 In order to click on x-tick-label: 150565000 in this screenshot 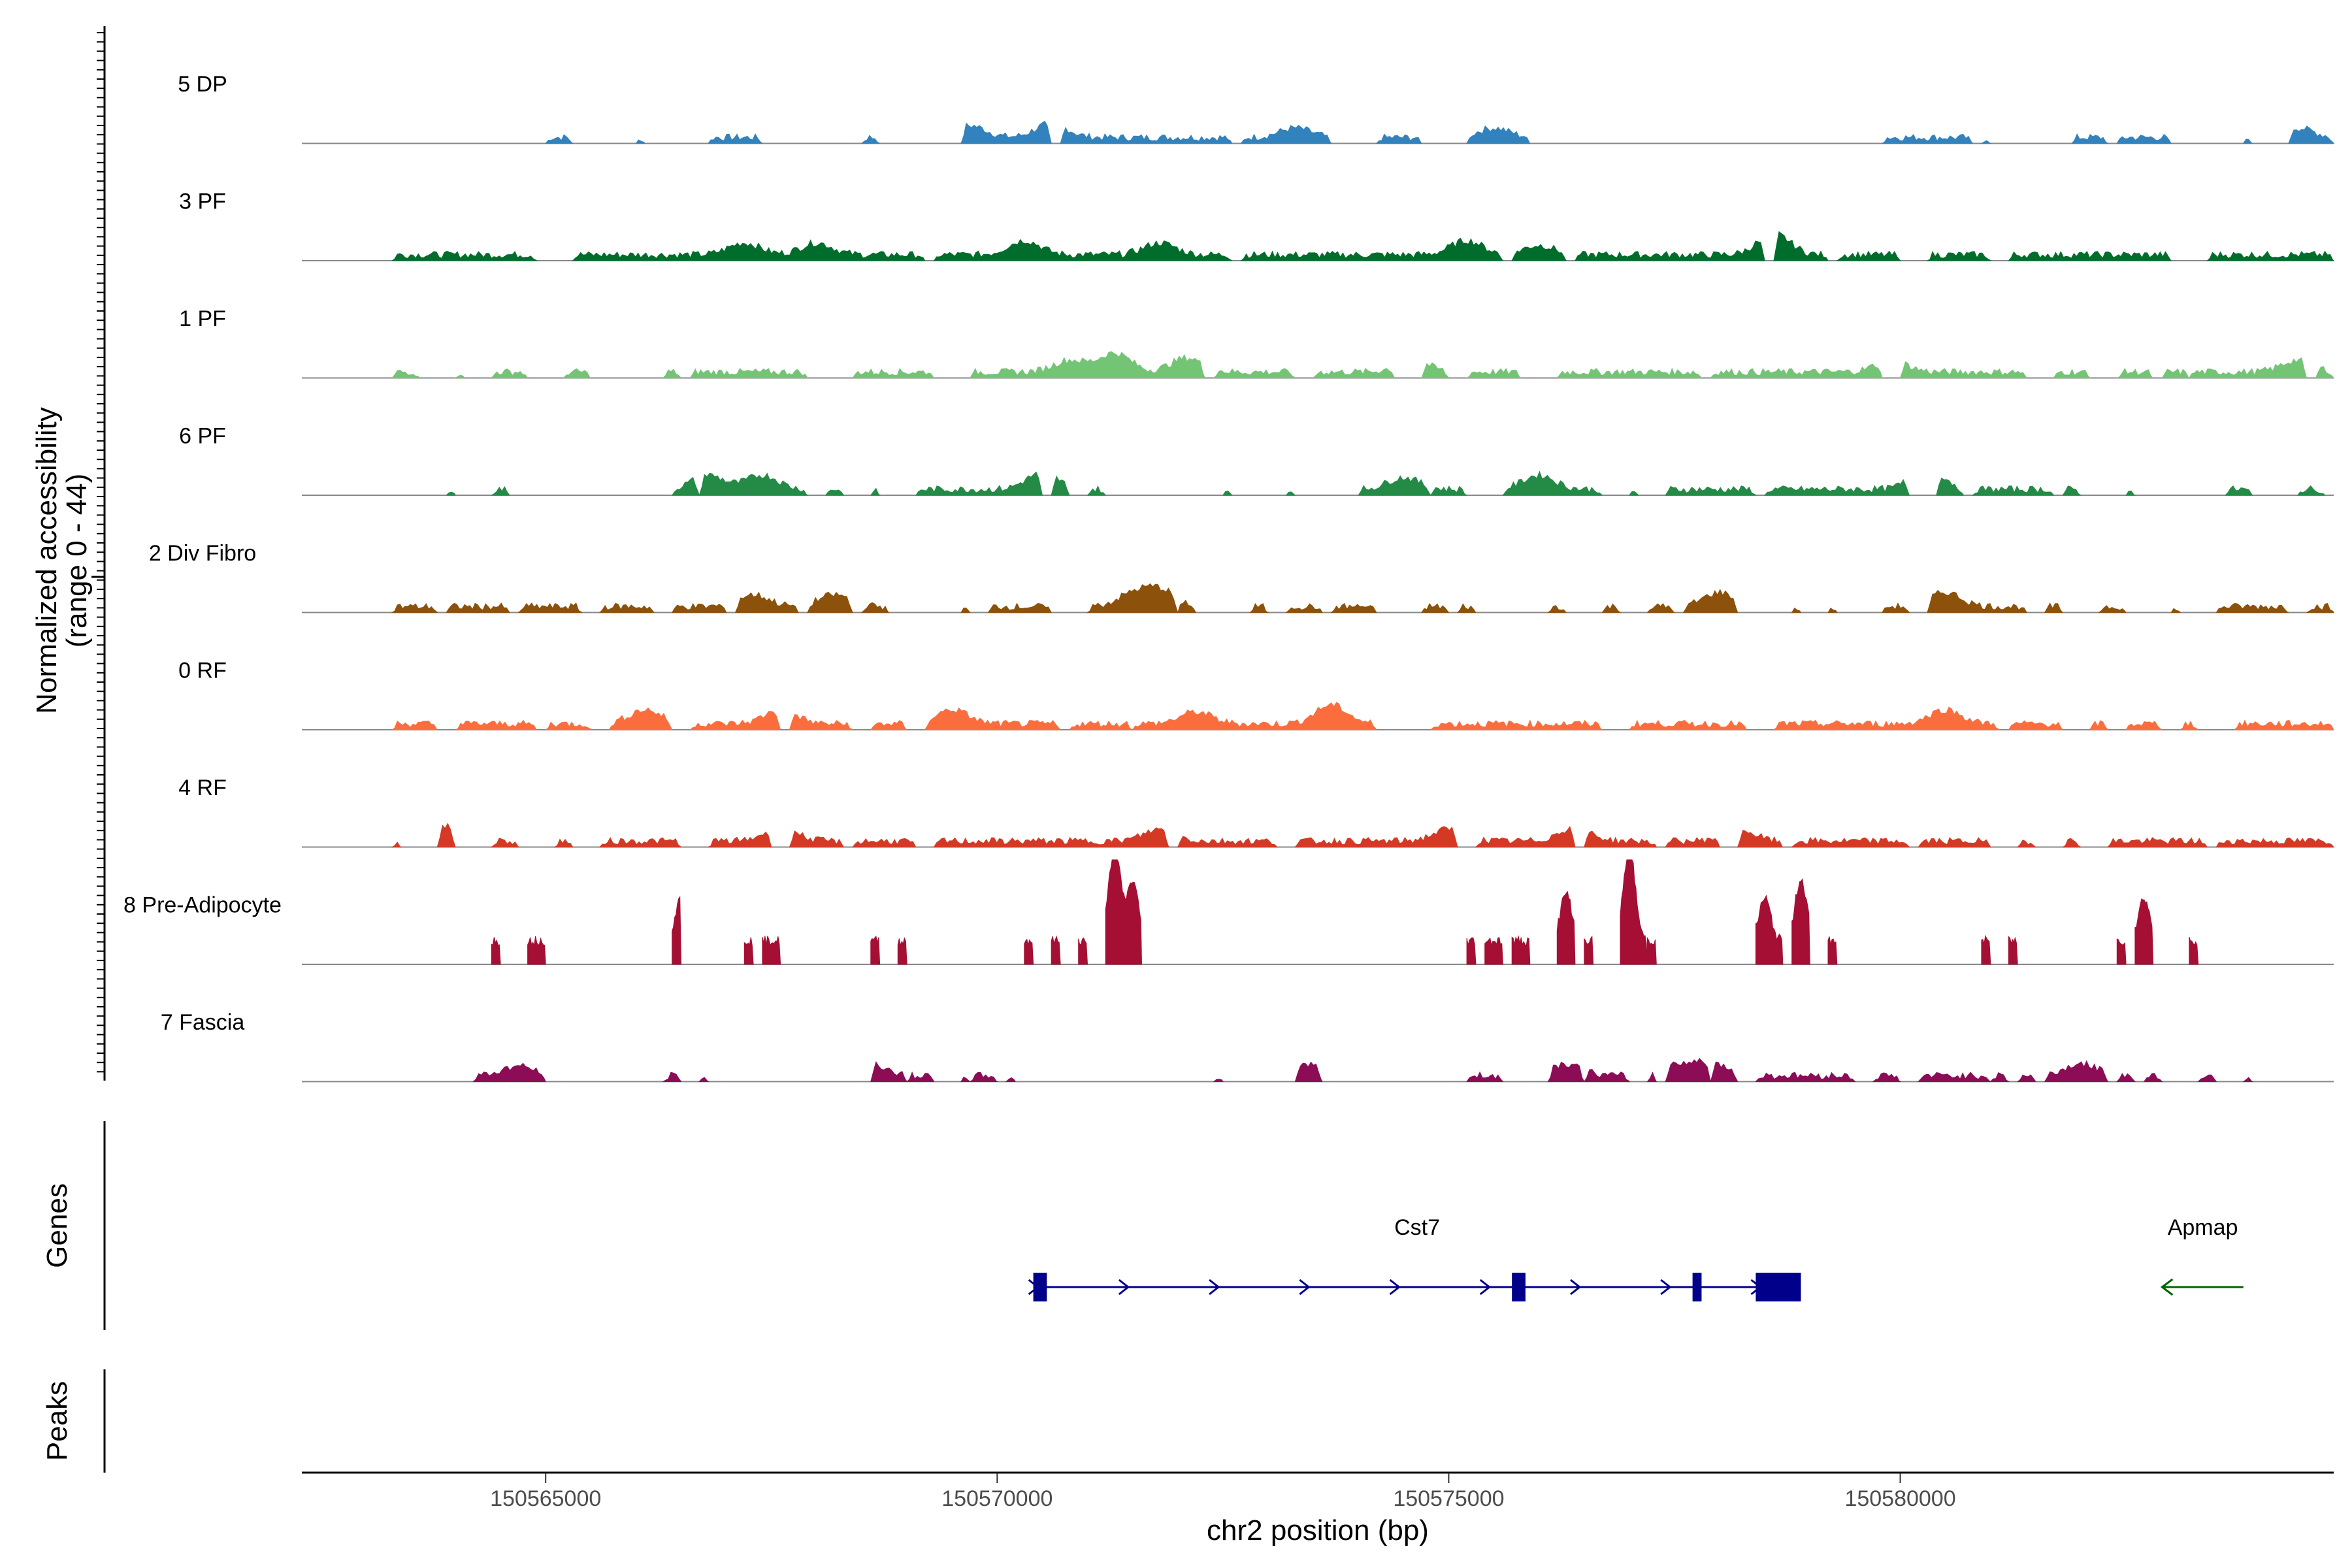, I will do `click(545, 1498)`.